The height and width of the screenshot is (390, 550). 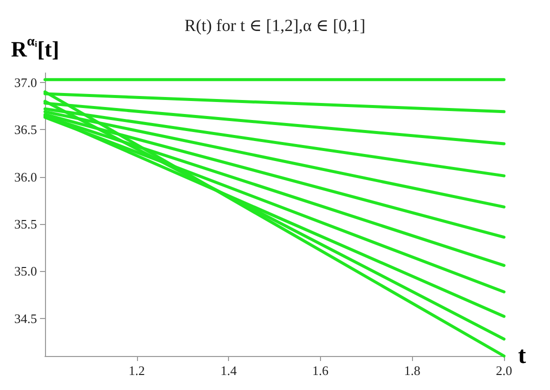 I want to click on y-tick-label: 35.0, so click(x=25, y=271).